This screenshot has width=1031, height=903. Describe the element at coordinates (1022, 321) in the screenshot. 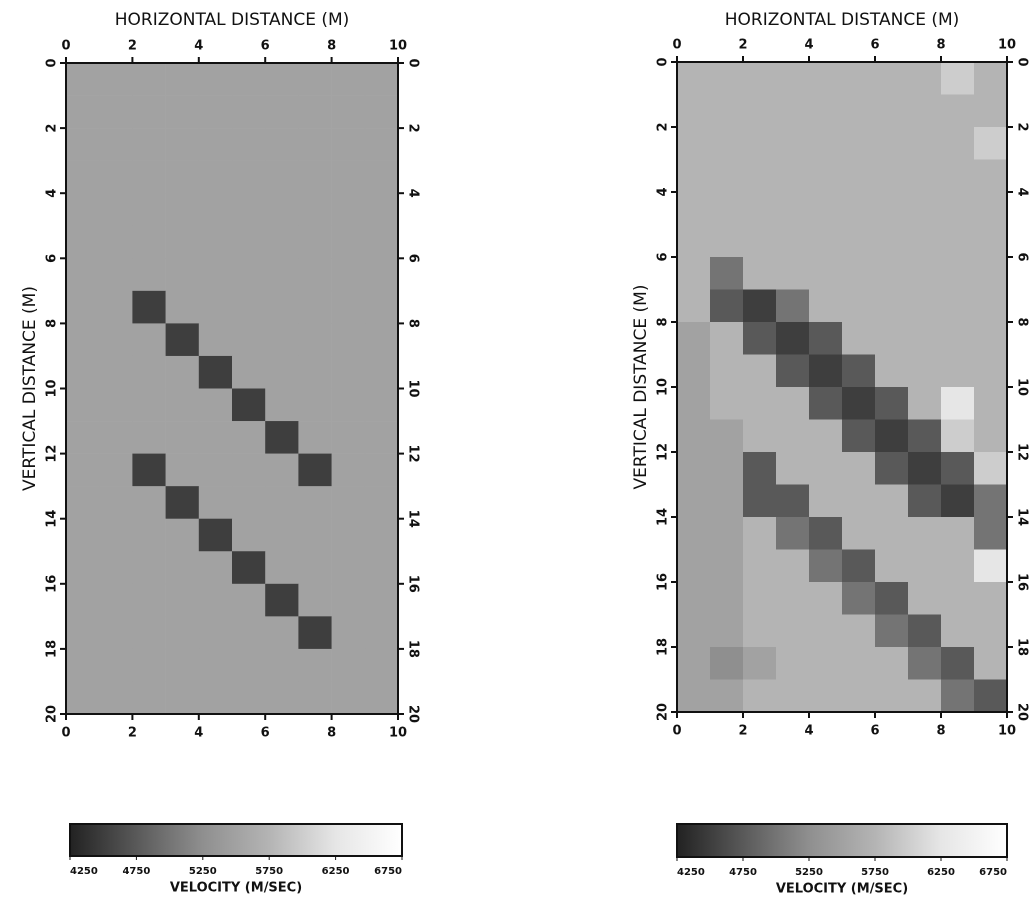

I see `y-tick-label-right: 8` at that location.